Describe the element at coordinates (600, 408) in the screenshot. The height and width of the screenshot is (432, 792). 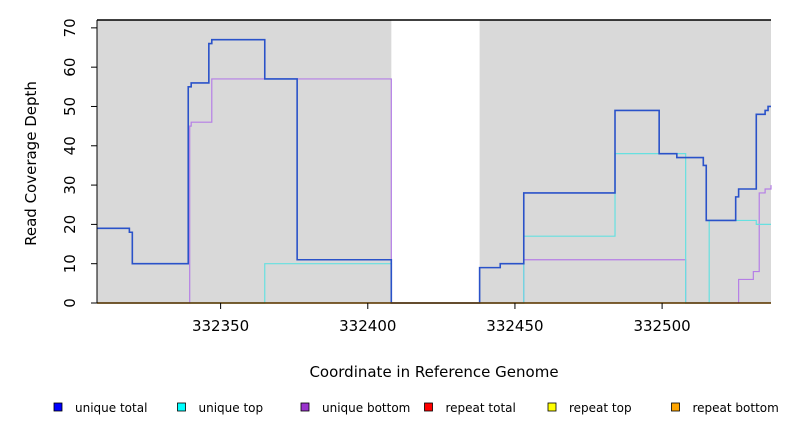
I see `legend-label-repeat-top: repeat top` at that location.